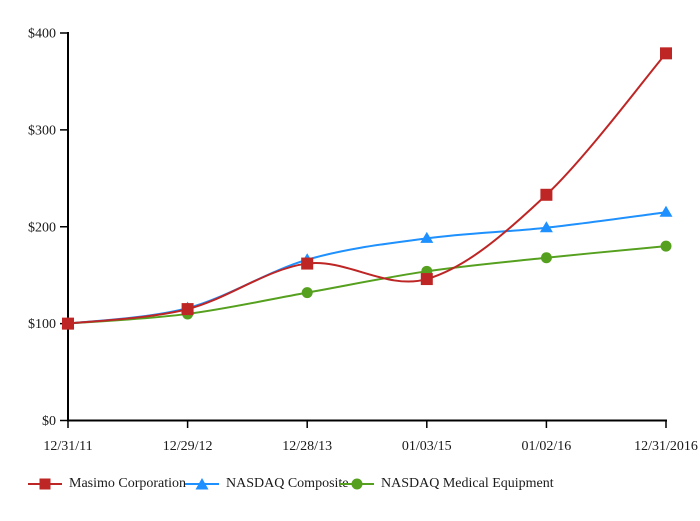  I want to click on legend-item-masimo-corporation: Masimo Corporation, so click(107, 484).